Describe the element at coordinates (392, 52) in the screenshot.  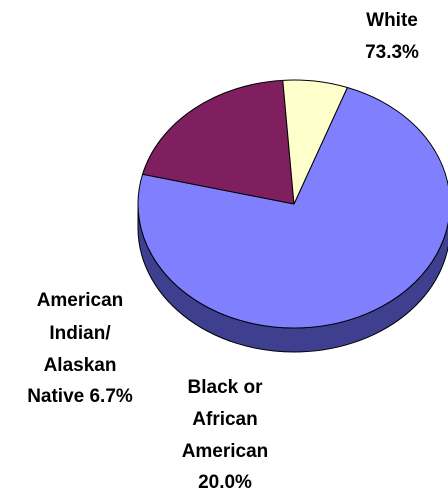
I see `label-white-line-2: 73.3%` at that location.